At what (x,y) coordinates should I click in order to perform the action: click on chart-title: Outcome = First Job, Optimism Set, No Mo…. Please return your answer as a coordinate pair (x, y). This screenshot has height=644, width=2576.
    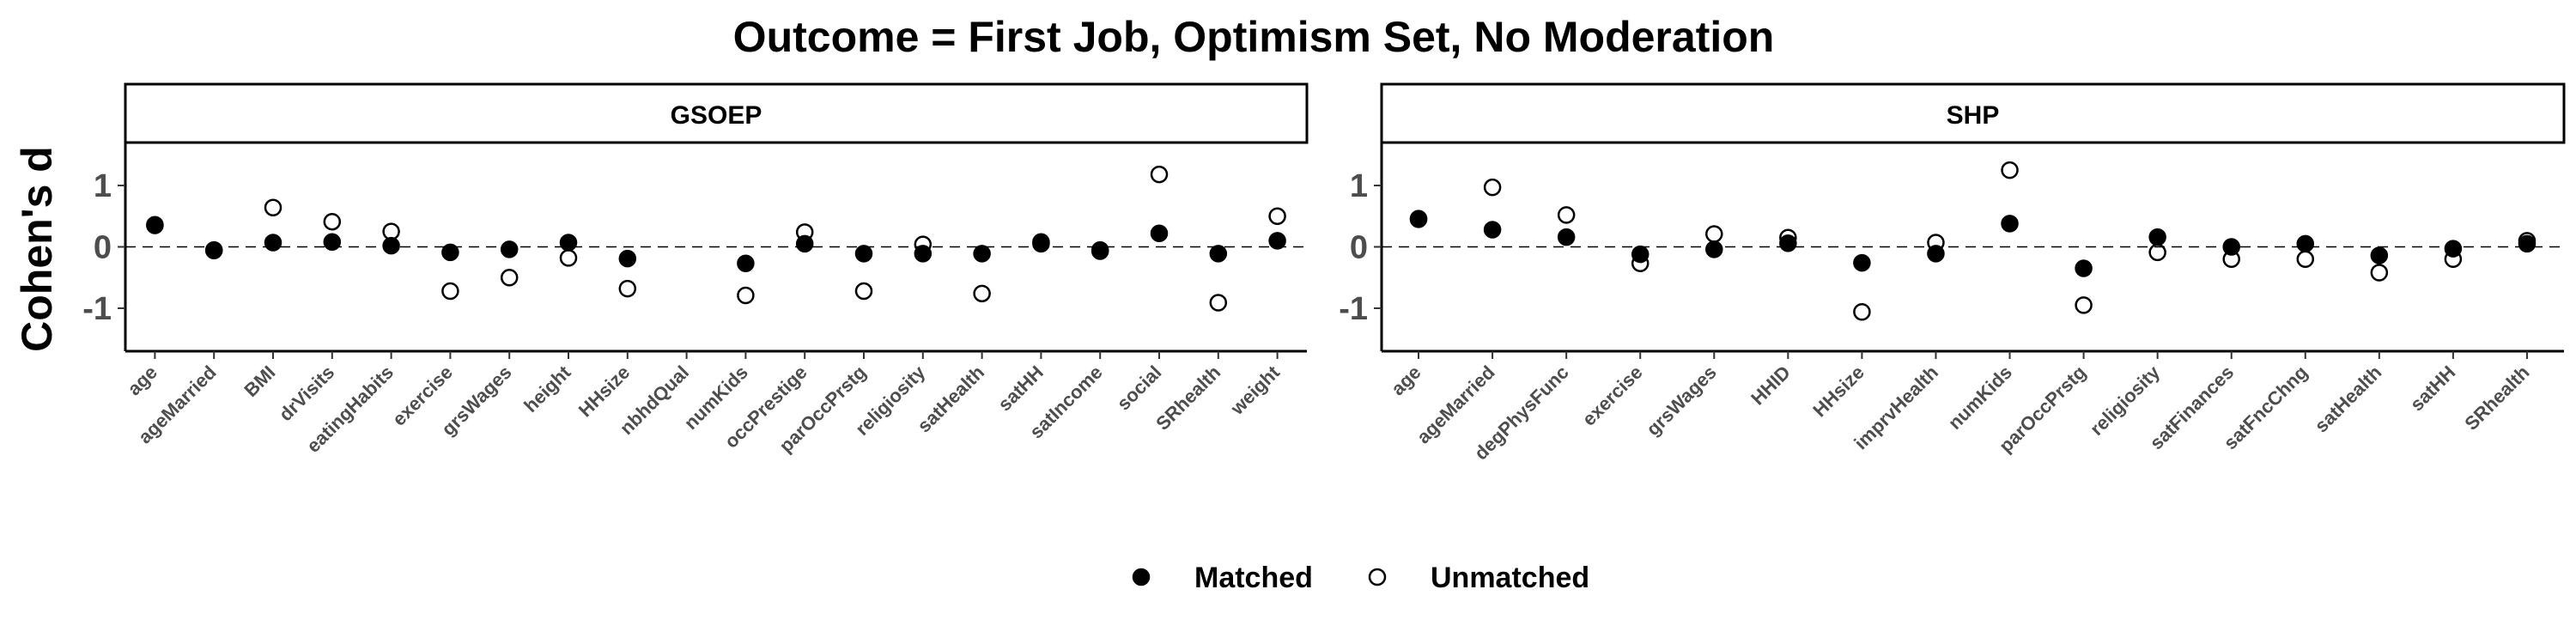
    Looking at the image, I should click on (1254, 37).